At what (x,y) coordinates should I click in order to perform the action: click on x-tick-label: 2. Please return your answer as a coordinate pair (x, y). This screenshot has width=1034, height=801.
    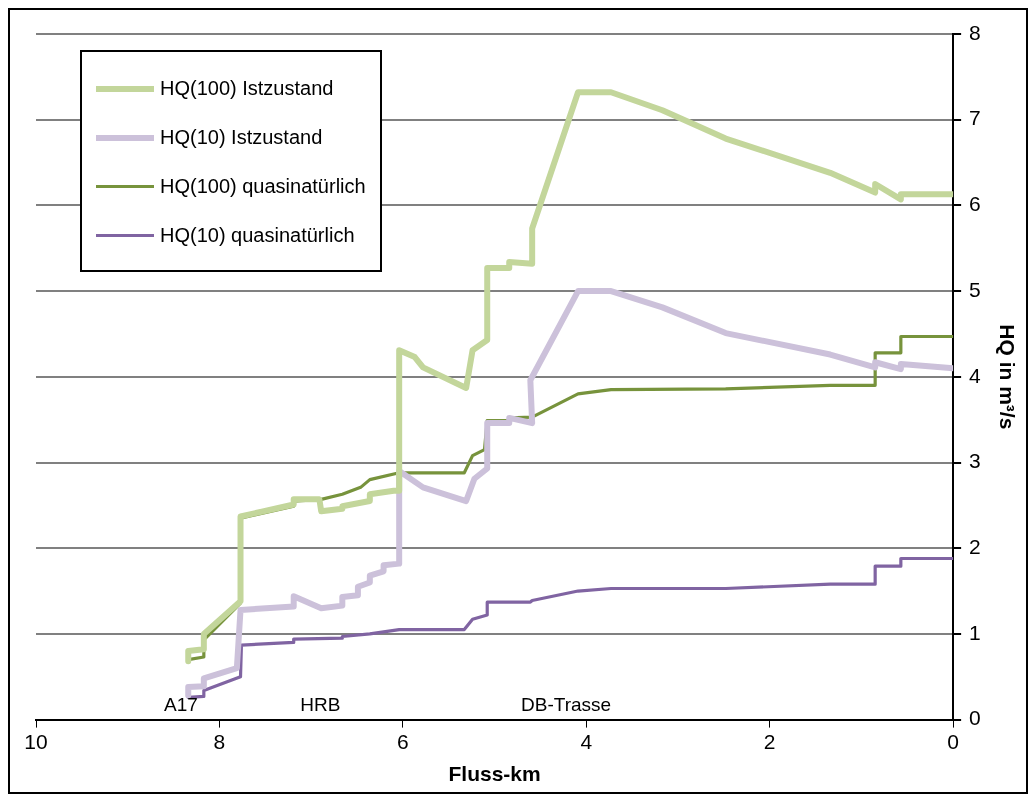
    Looking at the image, I should click on (769, 741).